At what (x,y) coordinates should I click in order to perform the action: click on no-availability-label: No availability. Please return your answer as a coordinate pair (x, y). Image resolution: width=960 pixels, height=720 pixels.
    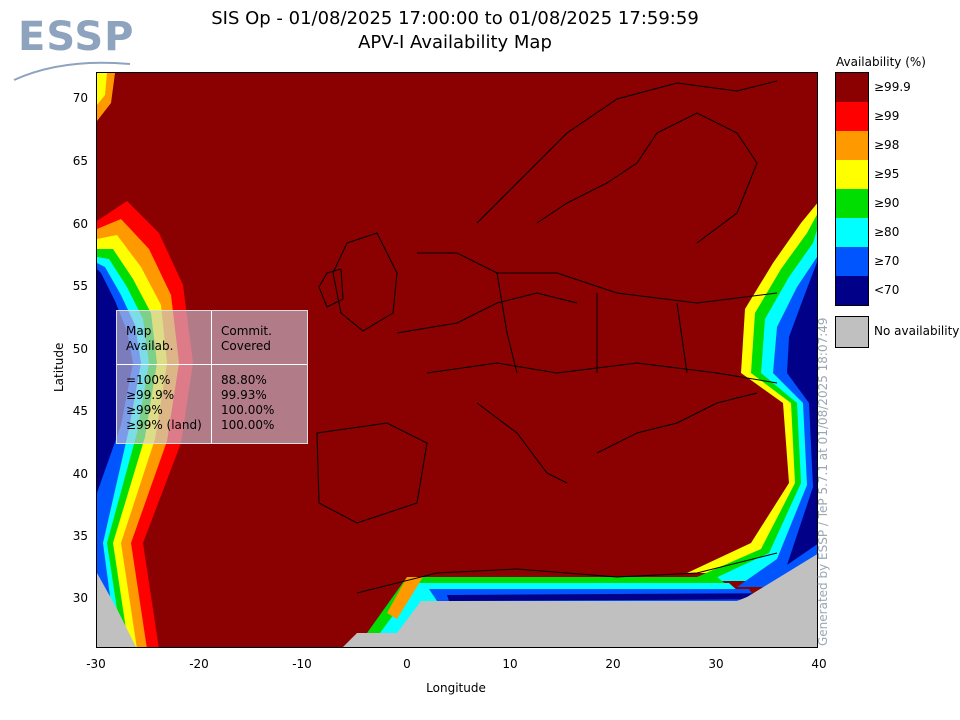
    Looking at the image, I should click on (917, 331).